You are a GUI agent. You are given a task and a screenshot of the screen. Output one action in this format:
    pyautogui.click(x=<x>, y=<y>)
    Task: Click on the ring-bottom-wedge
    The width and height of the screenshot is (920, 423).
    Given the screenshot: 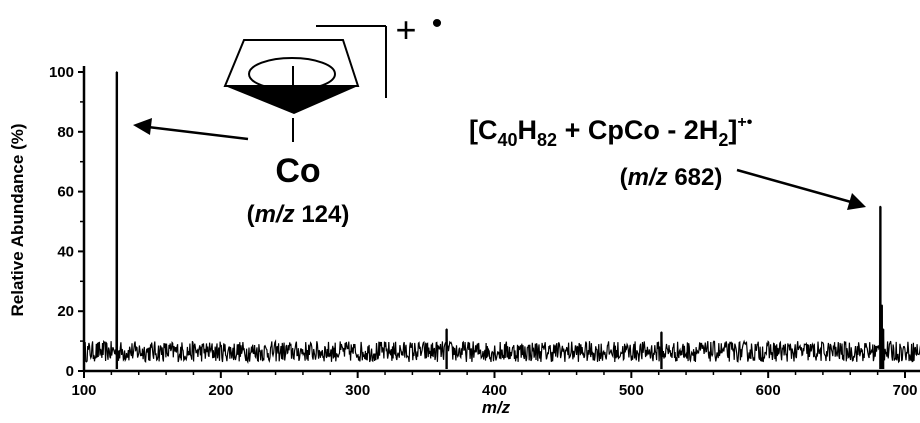 What is the action you would take?
    pyautogui.click(x=291, y=100)
    